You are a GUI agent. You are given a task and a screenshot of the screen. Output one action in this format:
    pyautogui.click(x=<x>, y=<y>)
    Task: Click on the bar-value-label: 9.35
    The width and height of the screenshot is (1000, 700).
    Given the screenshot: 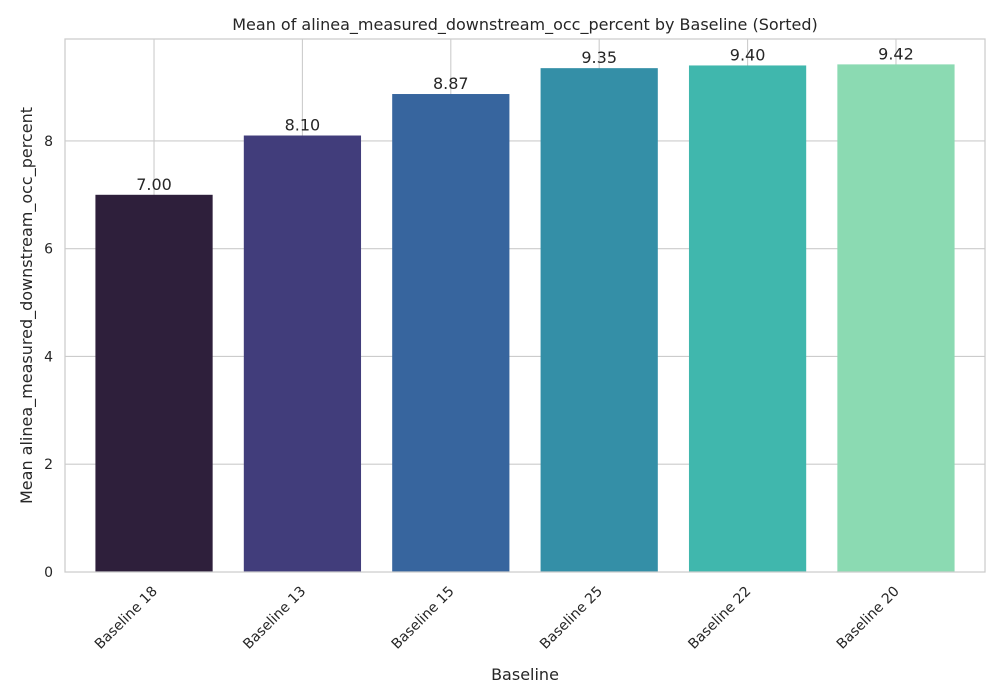 What is the action you would take?
    pyautogui.click(x=599, y=57)
    